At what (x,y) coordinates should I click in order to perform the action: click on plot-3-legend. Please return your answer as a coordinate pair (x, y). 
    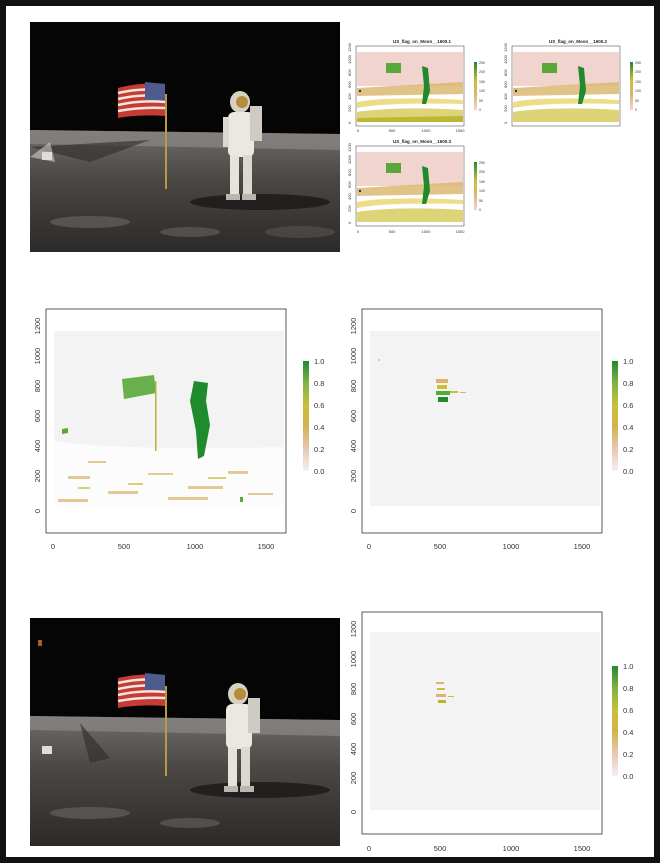
    Looking at the image, I should click on (615, 721).